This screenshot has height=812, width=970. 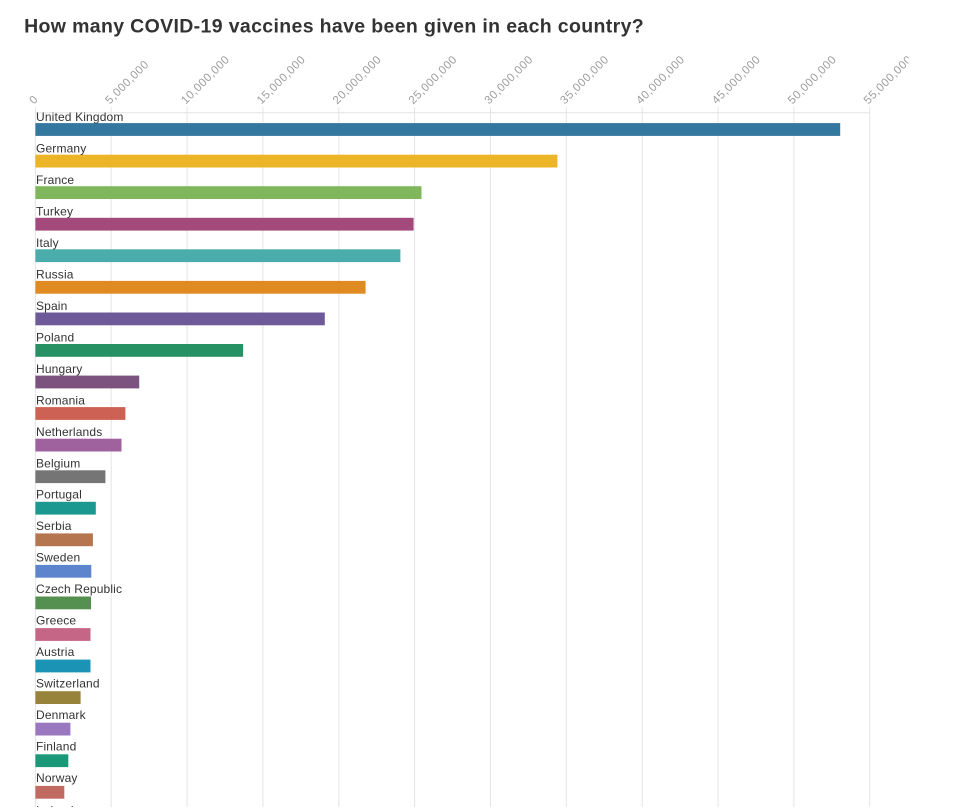 I want to click on svg-text: Austria, so click(x=55, y=652).